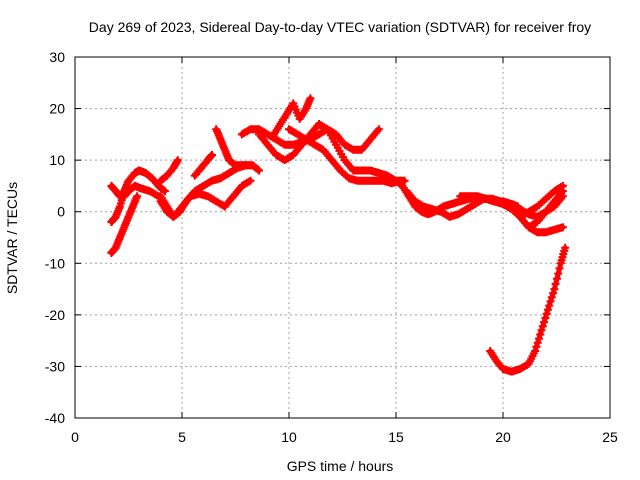  What do you see at coordinates (12, 238) in the screenshot?
I see `y-axis-label: SDTVAR / TECUs` at bounding box center [12, 238].